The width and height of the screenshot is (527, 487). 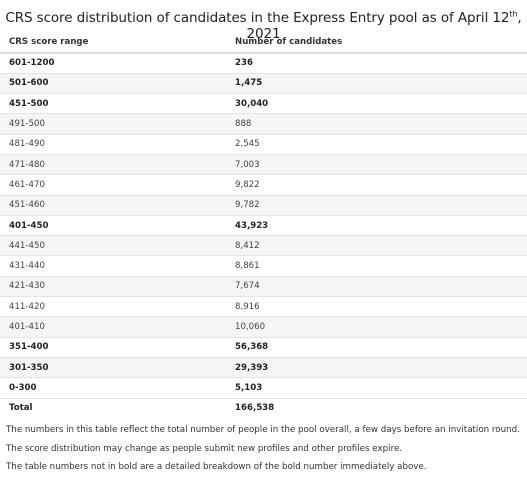 I want to click on score-range-cell: 451-460, so click(x=113, y=205).